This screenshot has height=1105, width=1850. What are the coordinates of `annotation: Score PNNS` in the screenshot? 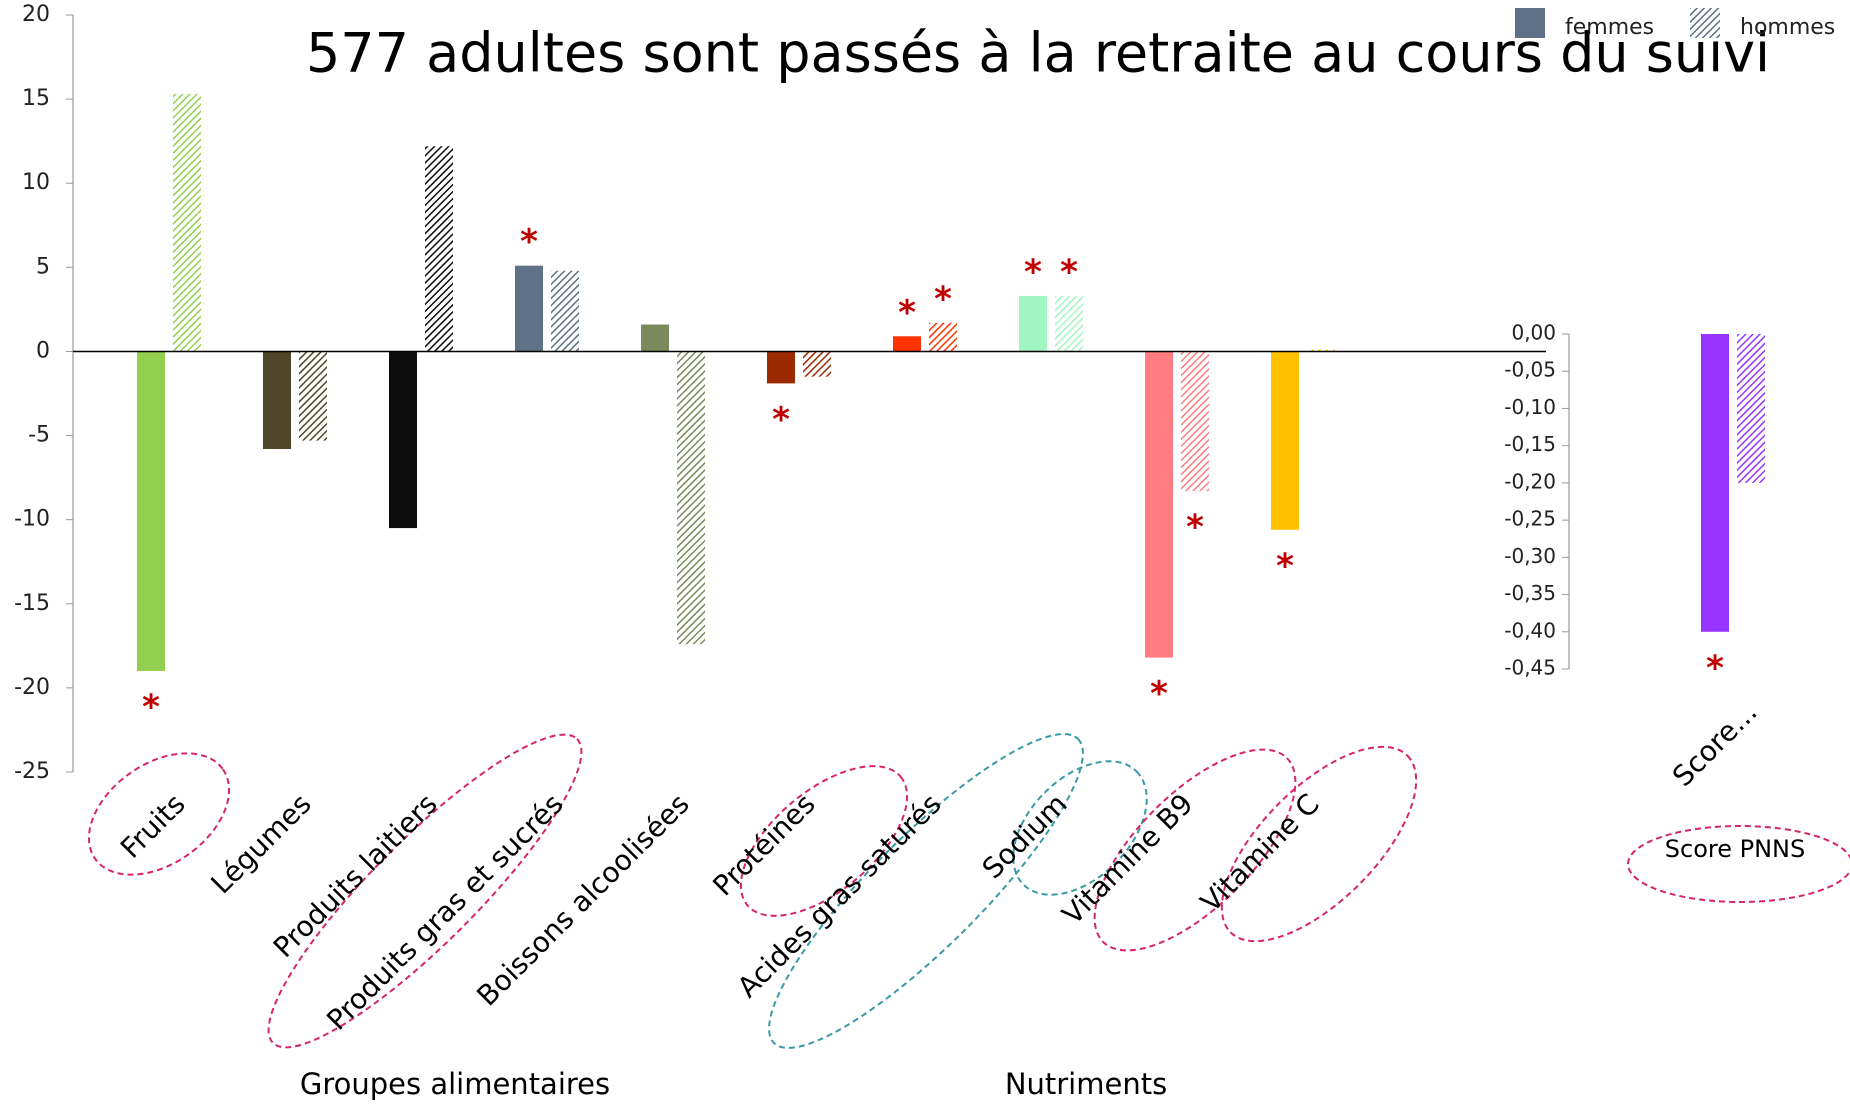 It's located at (1735, 849).